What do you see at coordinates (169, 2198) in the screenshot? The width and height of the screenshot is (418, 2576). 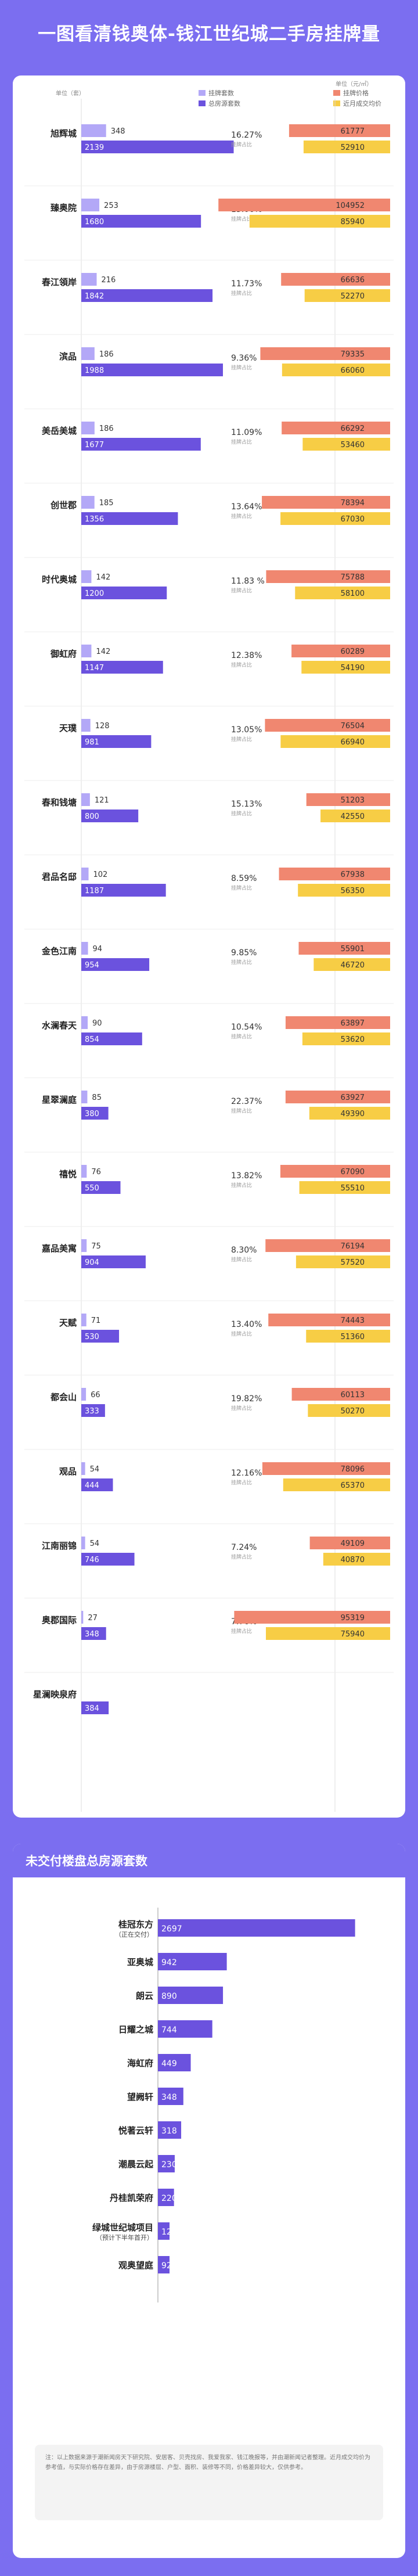 I see `undelivered-value: 220` at bounding box center [169, 2198].